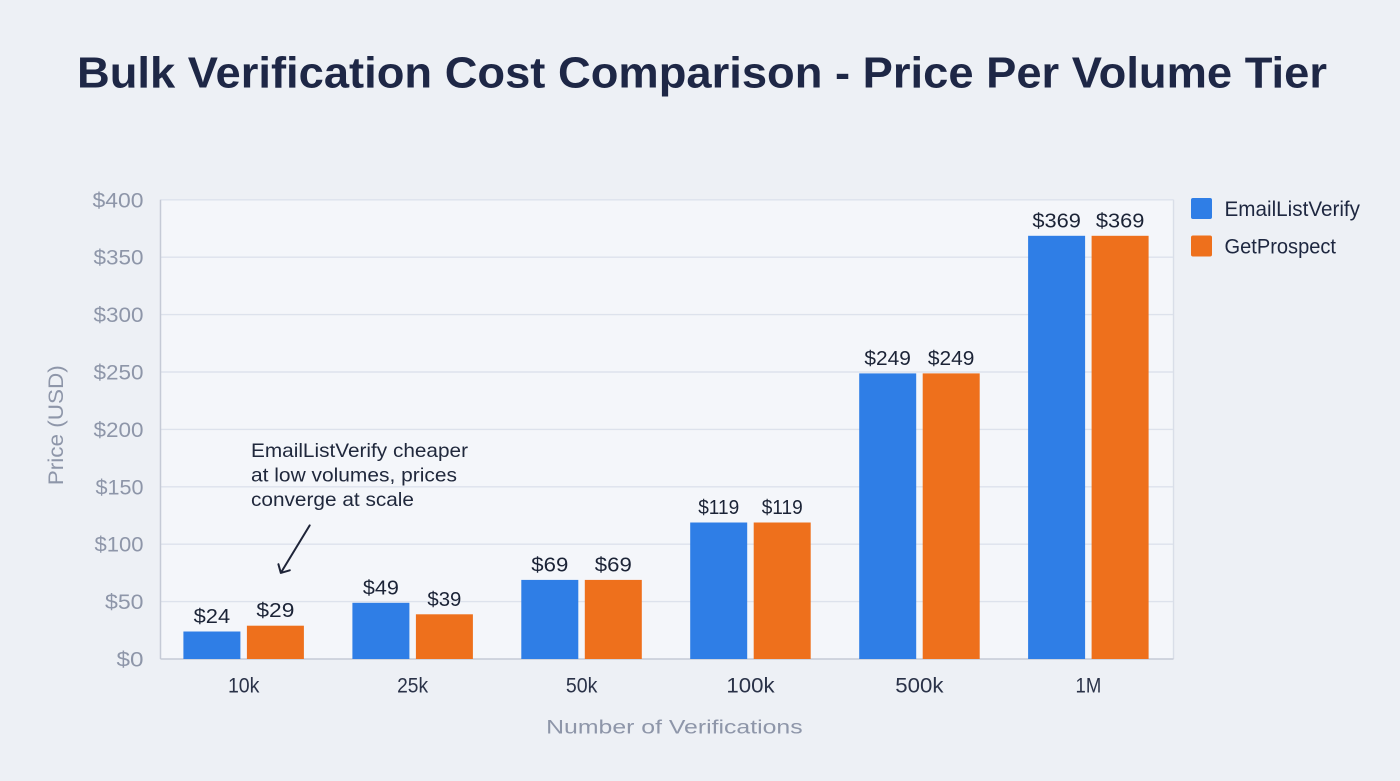  What do you see at coordinates (118, 200) in the screenshot?
I see `svg-text: $400` at bounding box center [118, 200].